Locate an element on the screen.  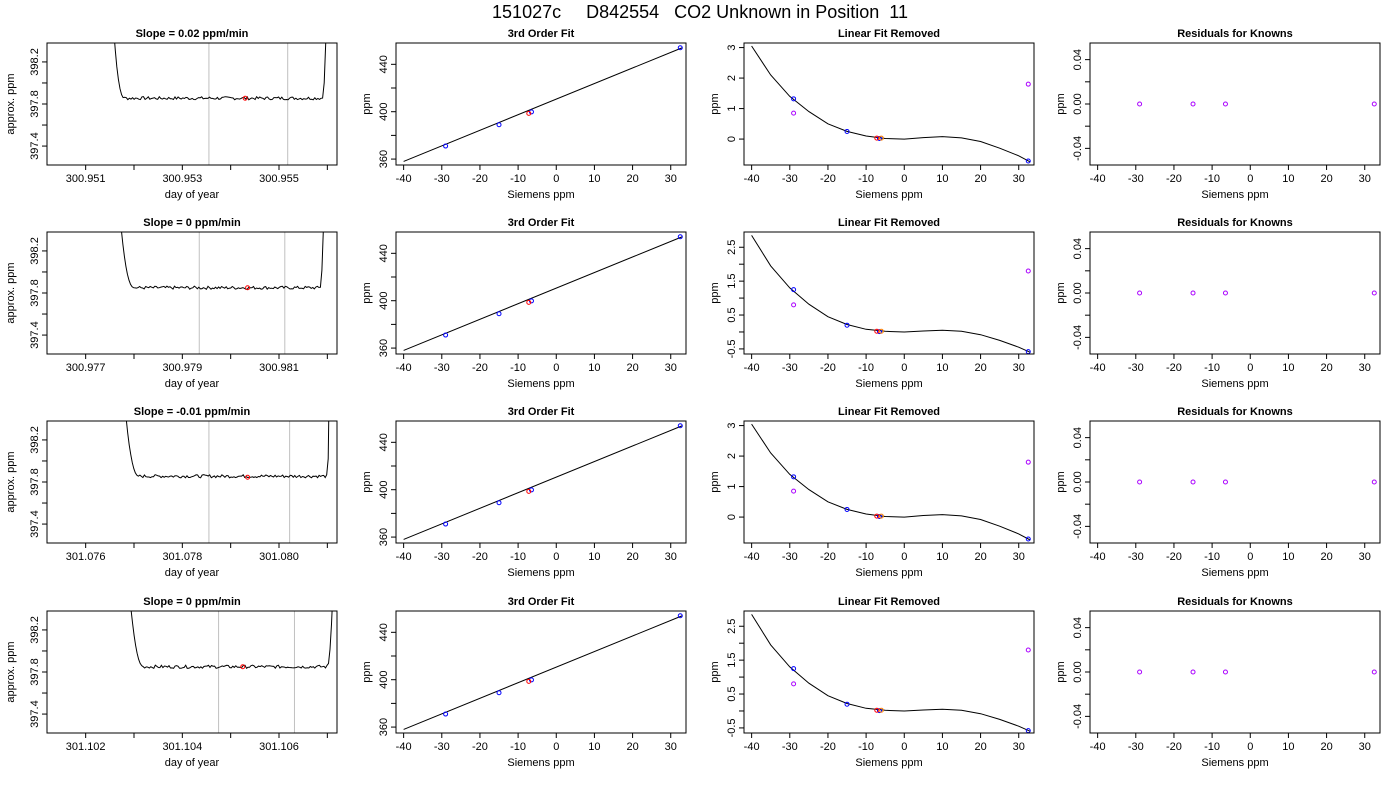
panel-title: 3rd Order Fit is located at coordinates (541, 223).